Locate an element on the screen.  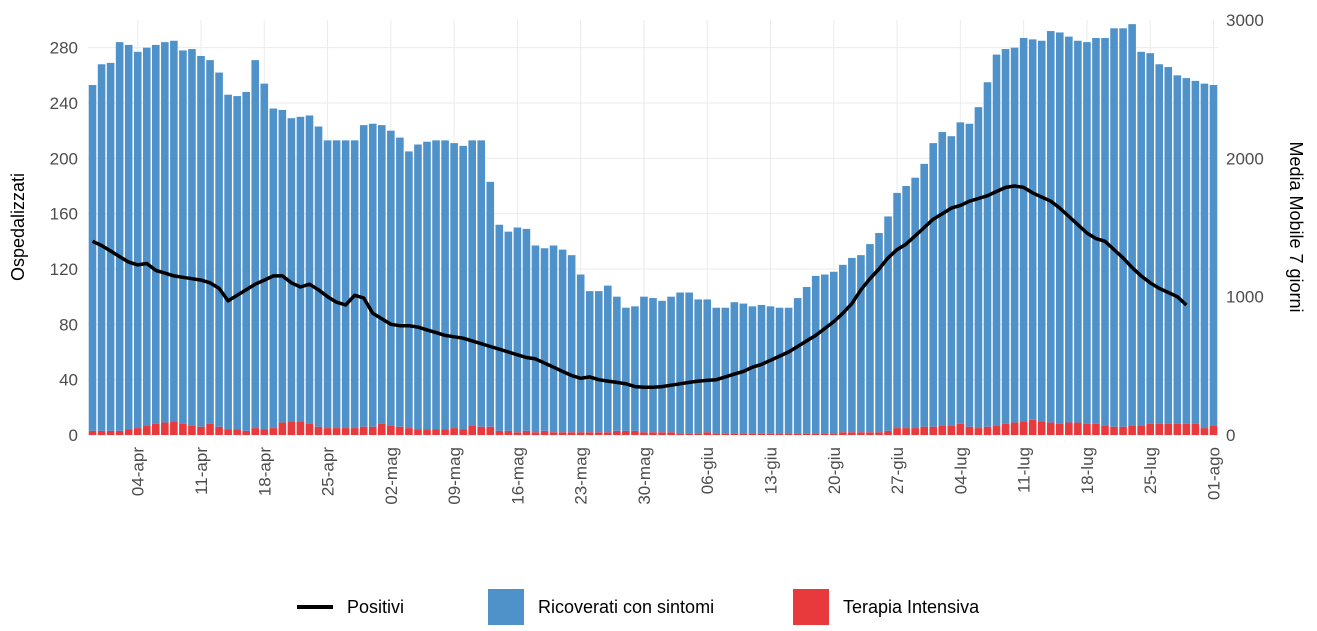
y2-tick-label: 1000 is located at coordinates (1245, 297).